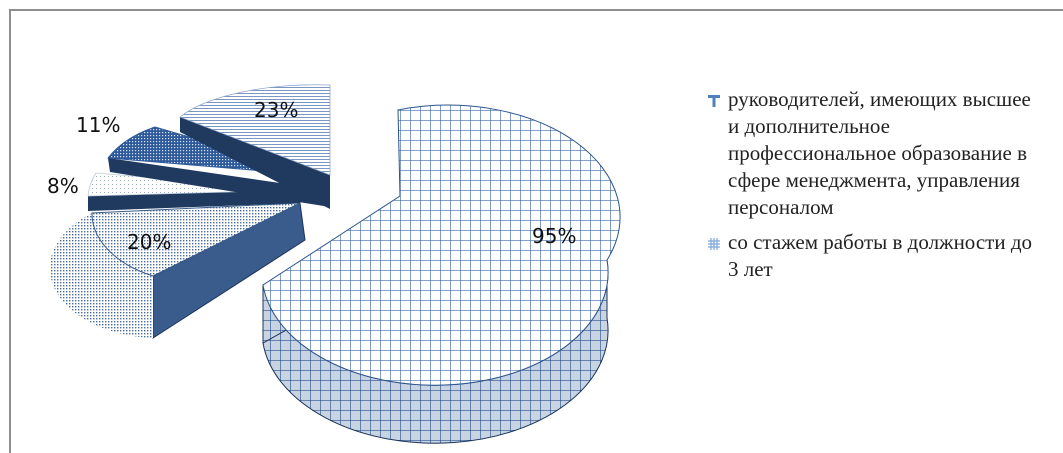 The width and height of the screenshot is (1063, 453). I want to click on legend-item-experience: со стажем работы в должности до 3 лет, so click(871, 256).